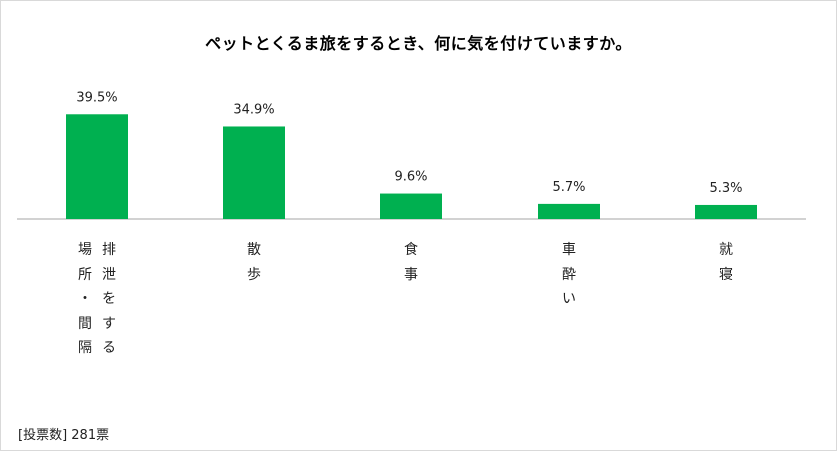 Image resolution: width=837 pixels, height=451 pixels. I want to click on data-label-3: 5.7%, so click(568, 187).